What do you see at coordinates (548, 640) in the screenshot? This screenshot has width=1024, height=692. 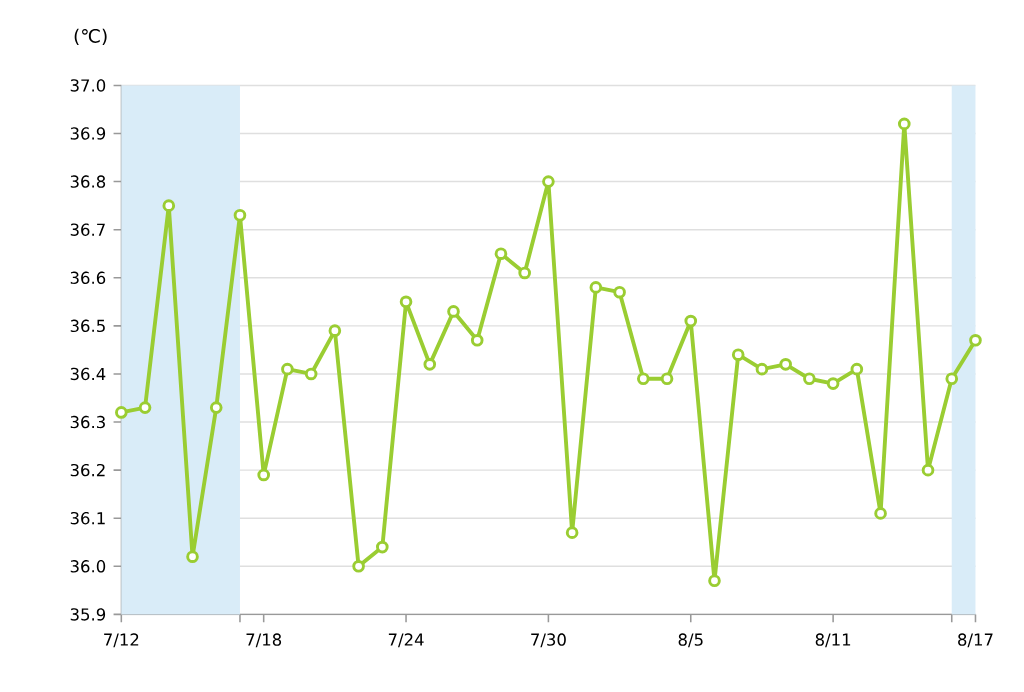 I see `x-tick-label: 7/30` at bounding box center [548, 640].